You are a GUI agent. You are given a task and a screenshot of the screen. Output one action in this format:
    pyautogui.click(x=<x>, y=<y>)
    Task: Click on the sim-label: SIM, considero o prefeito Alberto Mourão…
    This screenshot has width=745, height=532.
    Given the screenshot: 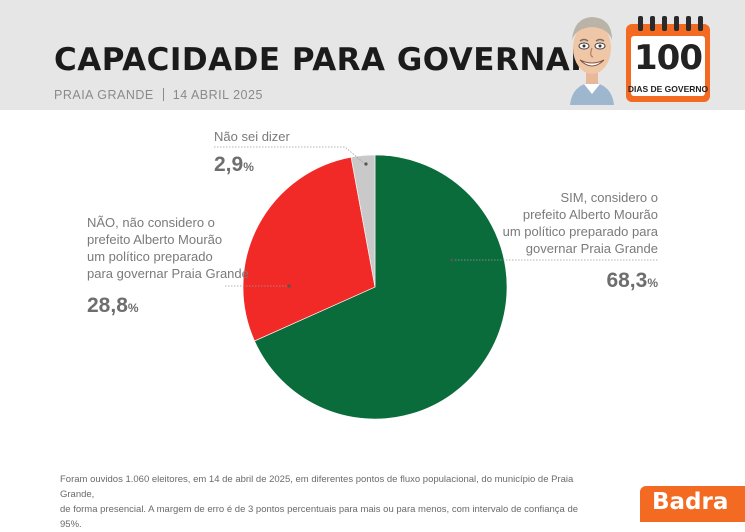 What is the action you would take?
    pyautogui.click(x=564, y=223)
    